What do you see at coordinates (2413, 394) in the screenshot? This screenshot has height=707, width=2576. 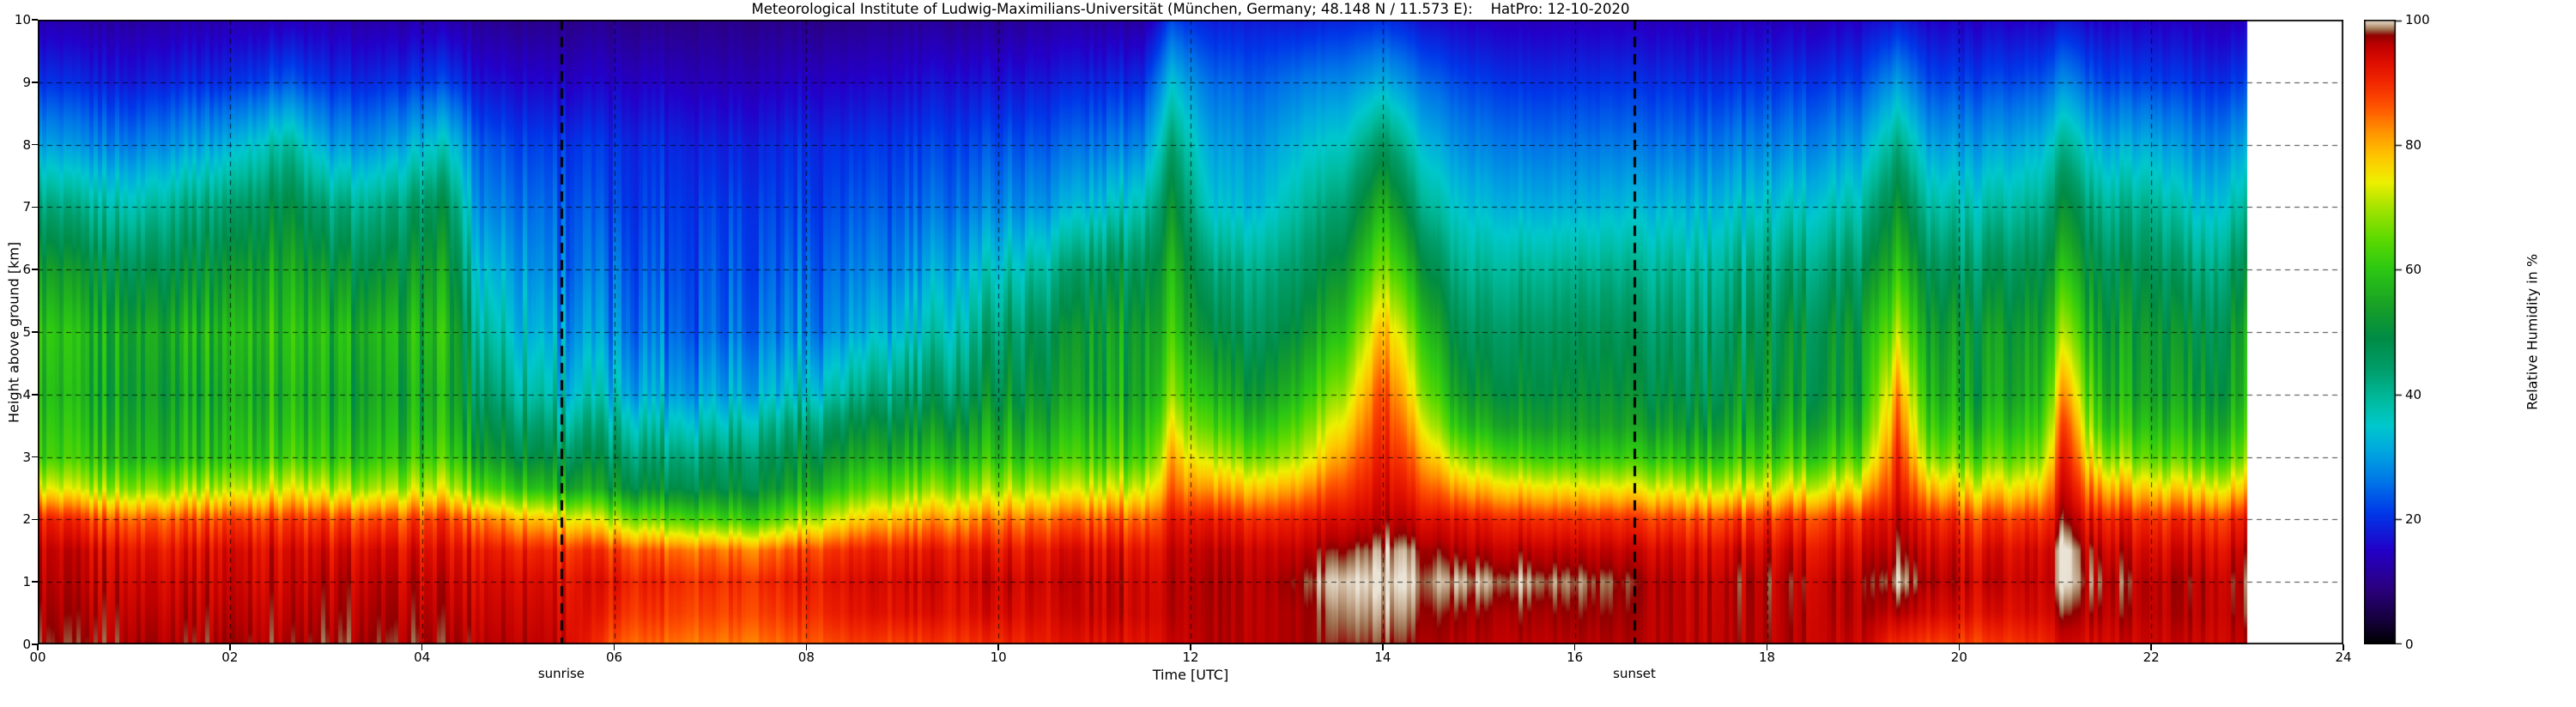 I see `colorbar-tick-label: 40` at bounding box center [2413, 394].